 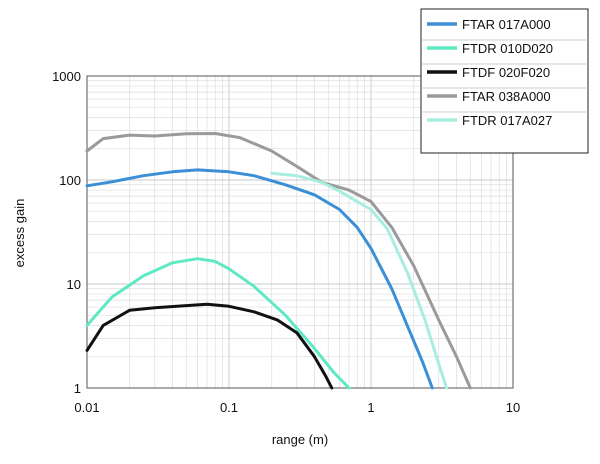 What do you see at coordinates (300, 439) in the screenshot?
I see `x-axis-label: range (m)` at bounding box center [300, 439].